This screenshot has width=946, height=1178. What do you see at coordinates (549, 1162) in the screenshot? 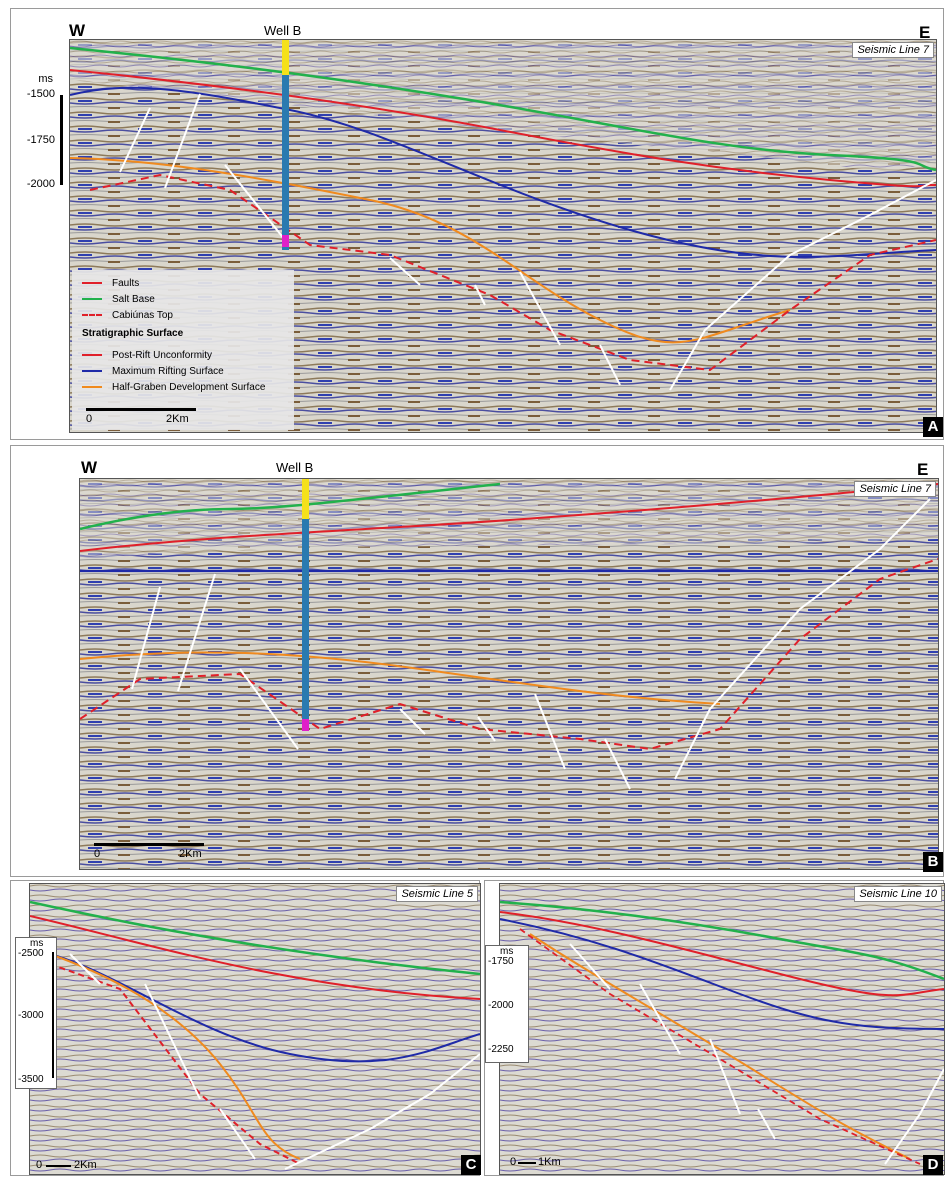
I see `scale-end: 1Km` at bounding box center [549, 1162].